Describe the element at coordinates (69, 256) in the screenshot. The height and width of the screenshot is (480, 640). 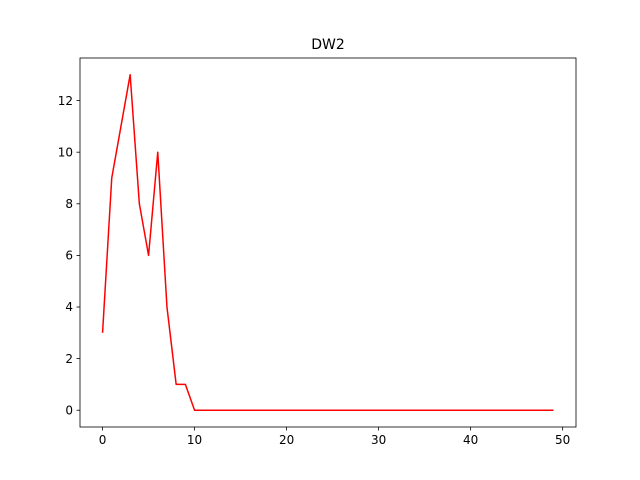
I see `y-tick-label-6: 6` at that location.